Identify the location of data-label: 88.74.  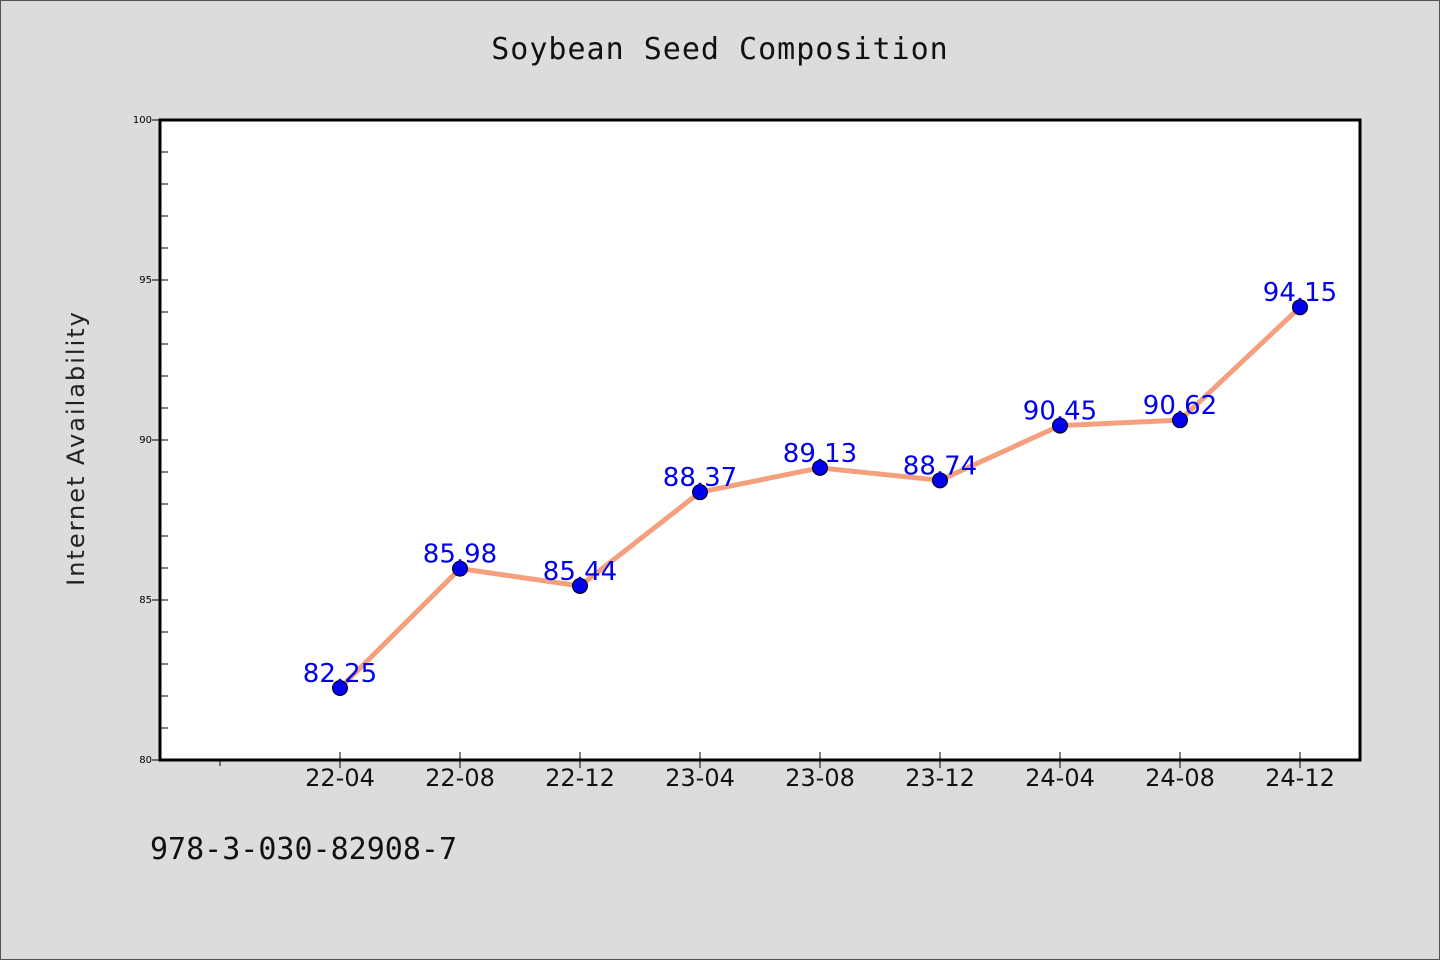
(940, 466).